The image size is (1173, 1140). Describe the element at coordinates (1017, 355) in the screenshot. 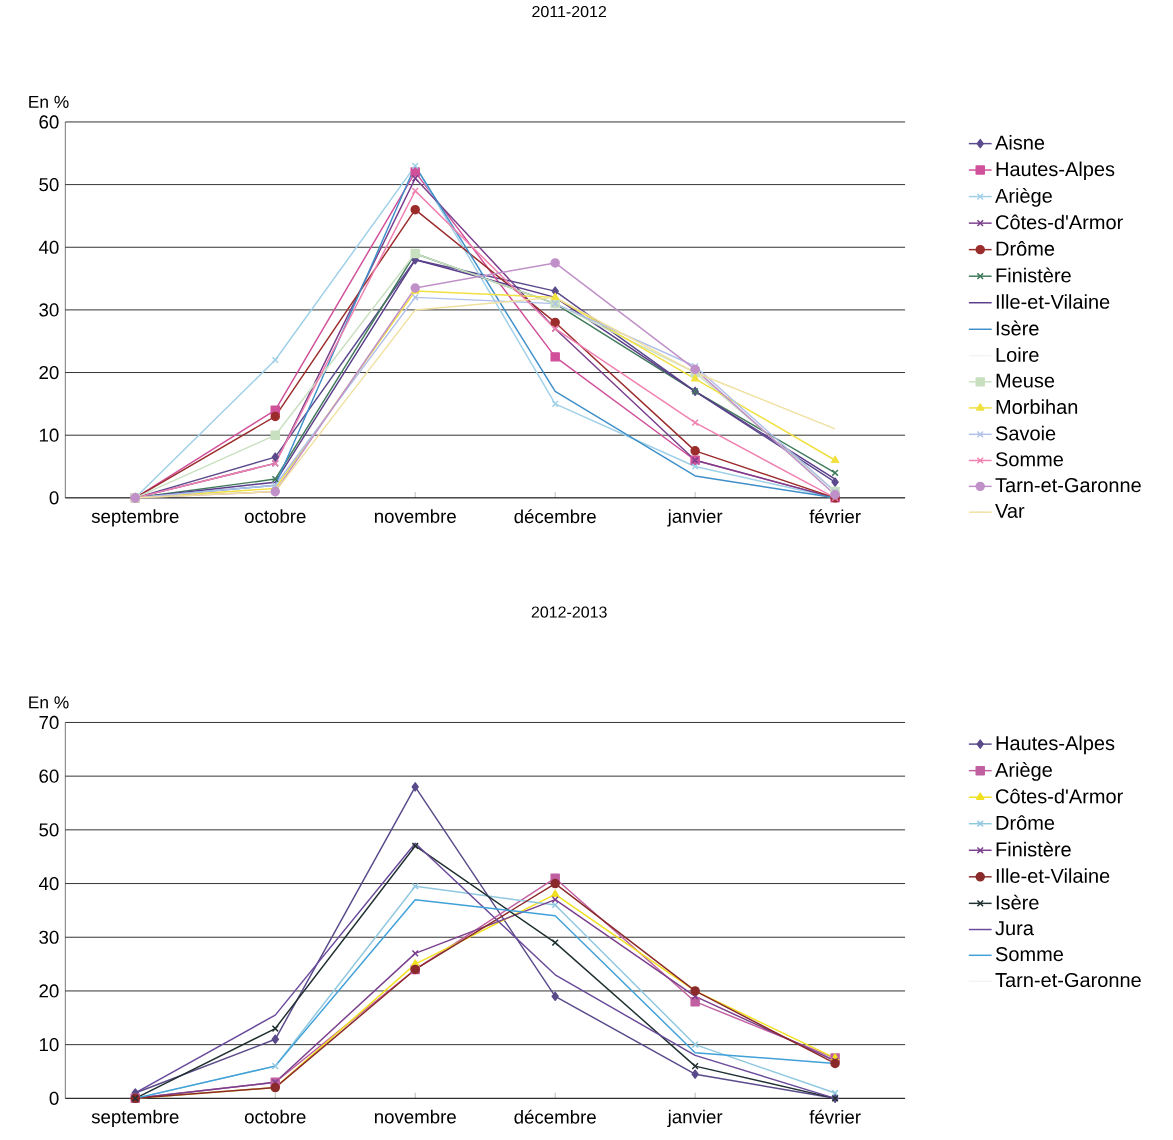

I see `legend-label: Loire` at that location.